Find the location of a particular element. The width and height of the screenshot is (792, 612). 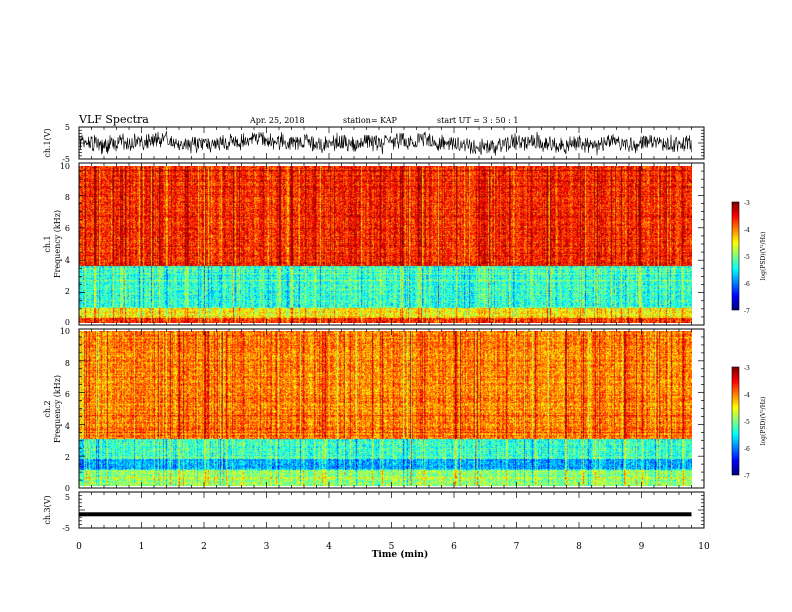

ch1-colorbar-frame is located at coordinates (735, 256).